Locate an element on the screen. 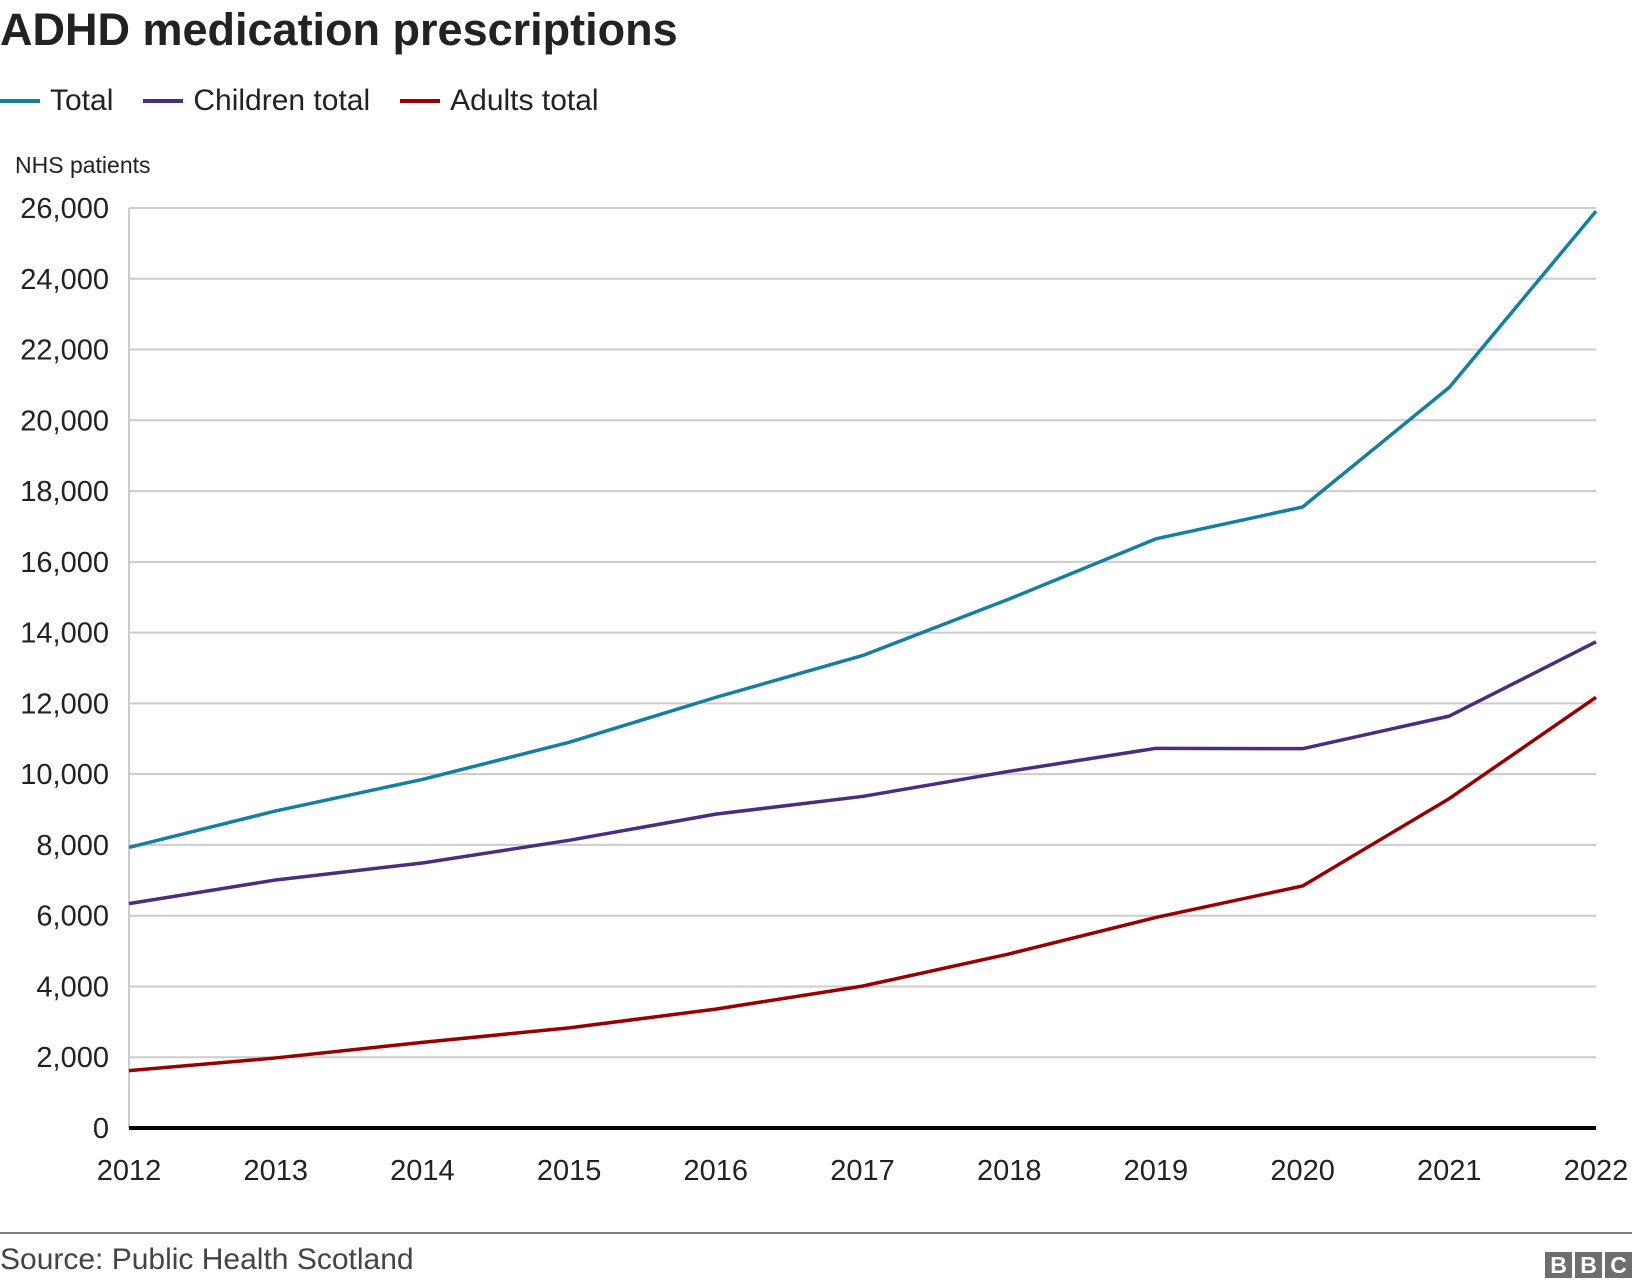  y-tick-label: 16,000 is located at coordinates (64, 563).